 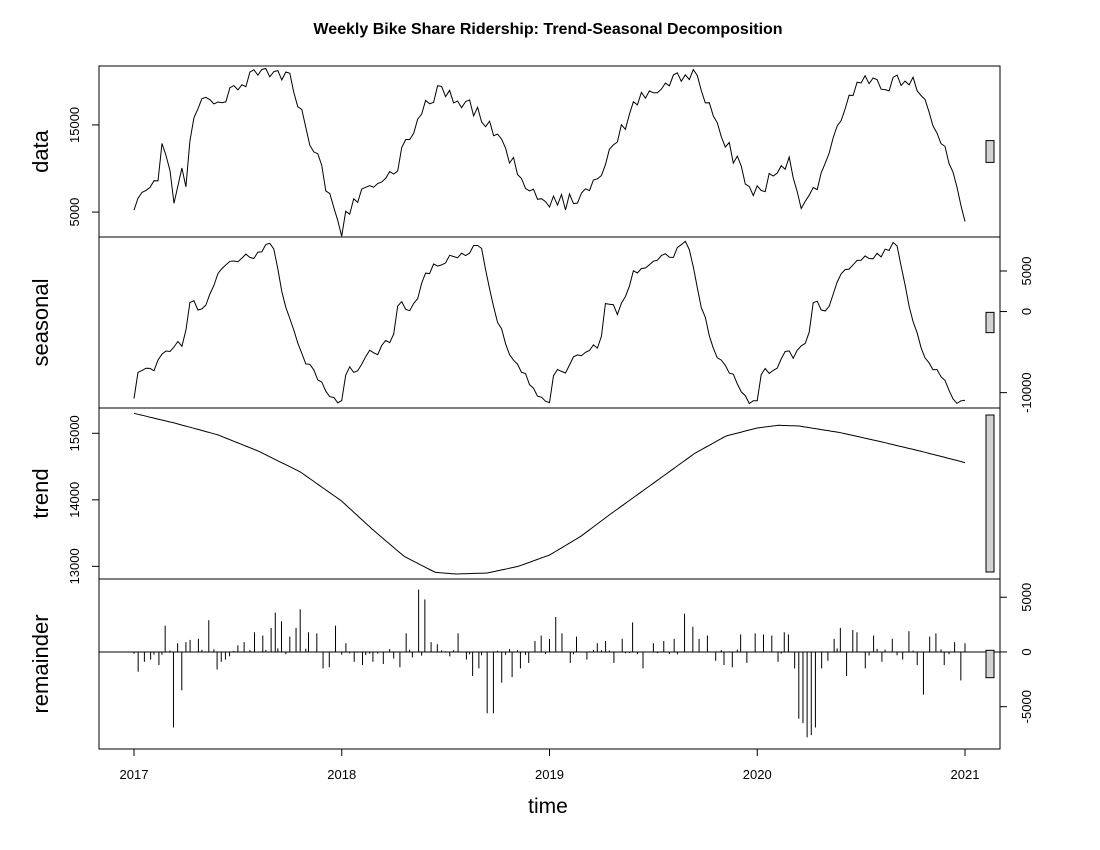 I want to click on y-tick-label-remainder: 5000, so click(x=1026, y=597).